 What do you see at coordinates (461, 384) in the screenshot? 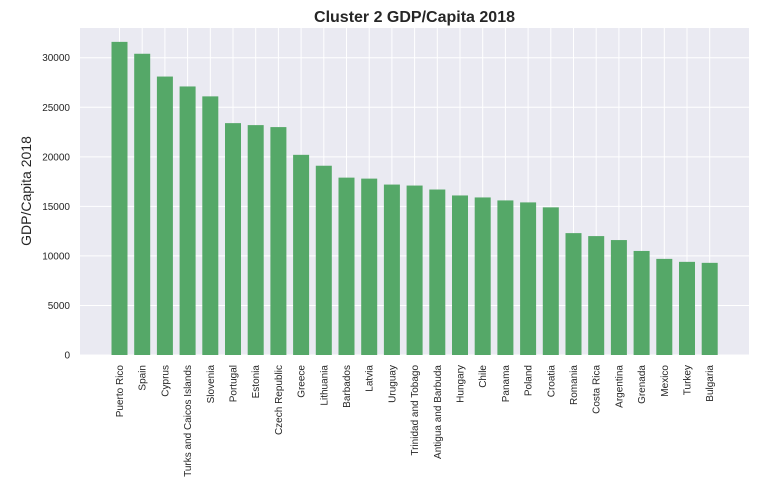
I see `x-tick-label: Hungary` at bounding box center [461, 384].